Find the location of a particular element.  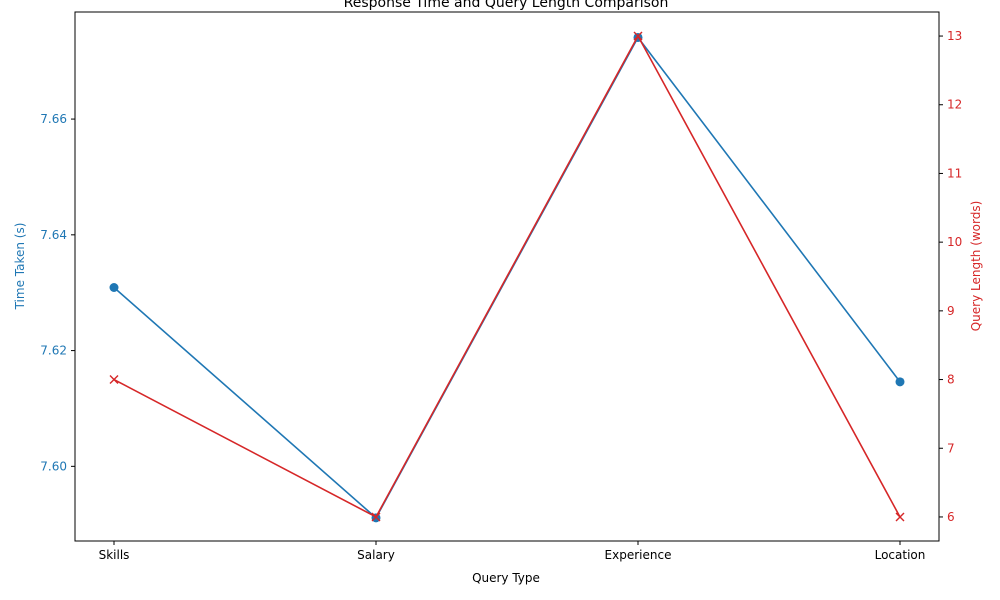

left-y-tick-label: 7.60 is located at coordinates (53, 466).